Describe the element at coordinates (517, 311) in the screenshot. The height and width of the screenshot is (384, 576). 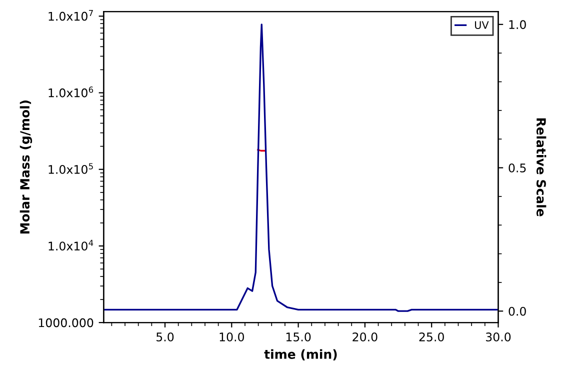
I see `y2-tick-label: 0.0` at that location.